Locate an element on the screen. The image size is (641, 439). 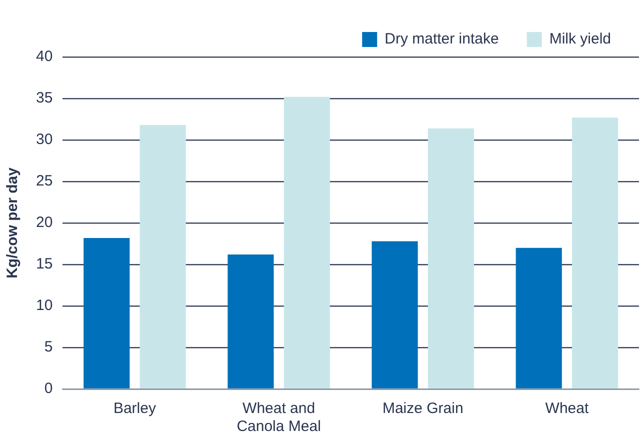
x-tick-label: Maize Grain is located at coordinates (423, 409).